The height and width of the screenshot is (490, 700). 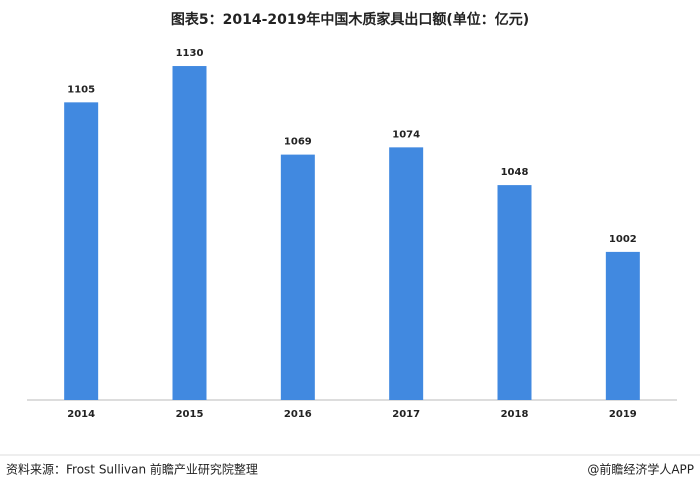 I want to click on credit: @前瞻经济学人APP, so click(x=640, y=469).